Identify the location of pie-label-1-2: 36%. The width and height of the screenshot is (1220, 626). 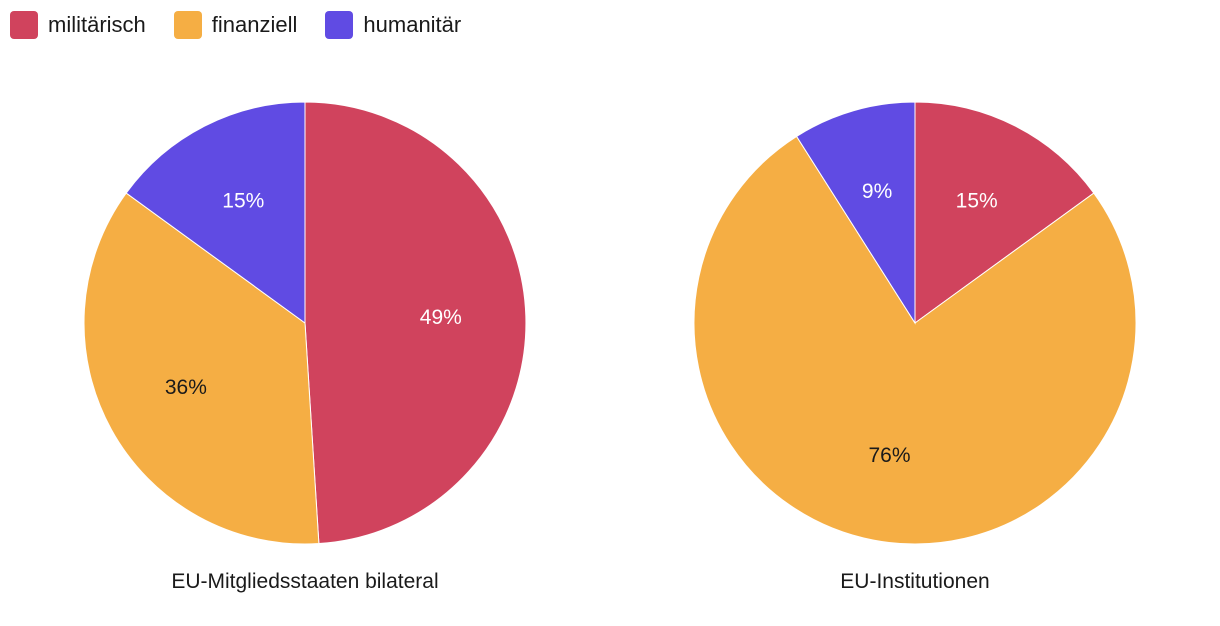
(186, 387).